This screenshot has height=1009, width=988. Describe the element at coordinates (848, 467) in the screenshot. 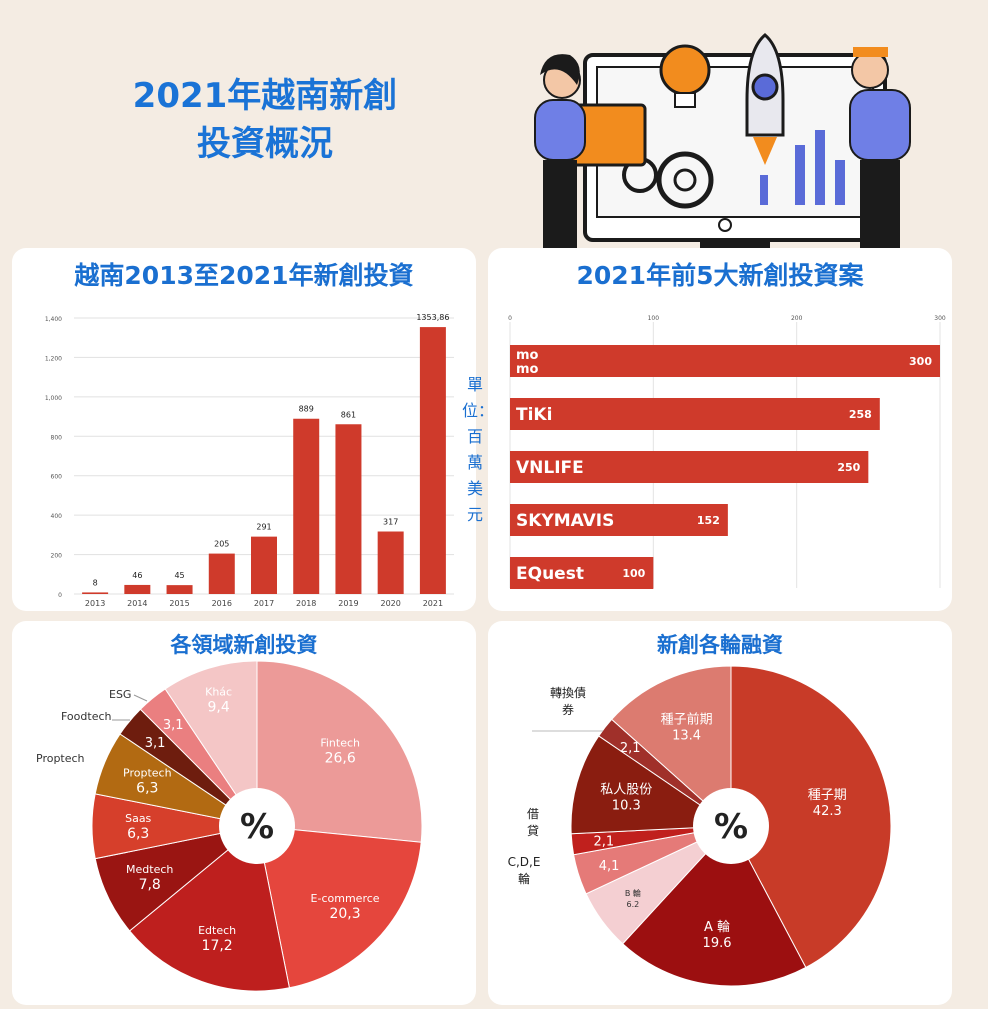

I see `bar-value-label: 250` at that location.